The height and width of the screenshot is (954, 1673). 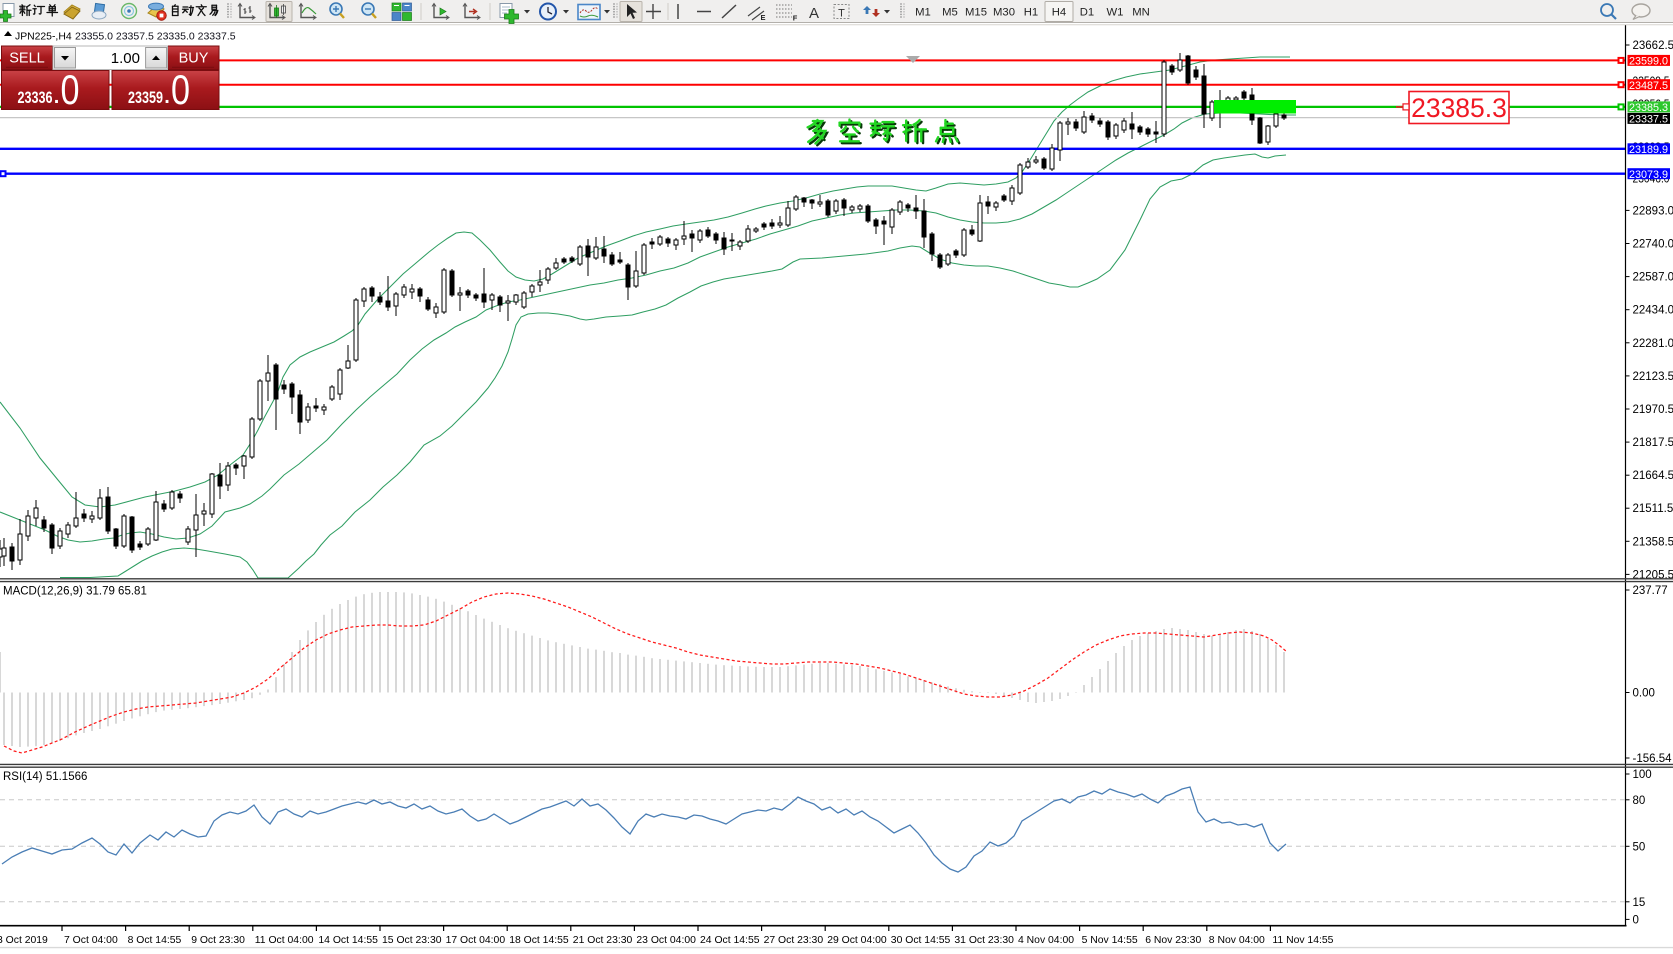 What do you see at coordinates (923, 13) in the screenshot?
I see `svg-text: M1` at bounding box center [923, 13].